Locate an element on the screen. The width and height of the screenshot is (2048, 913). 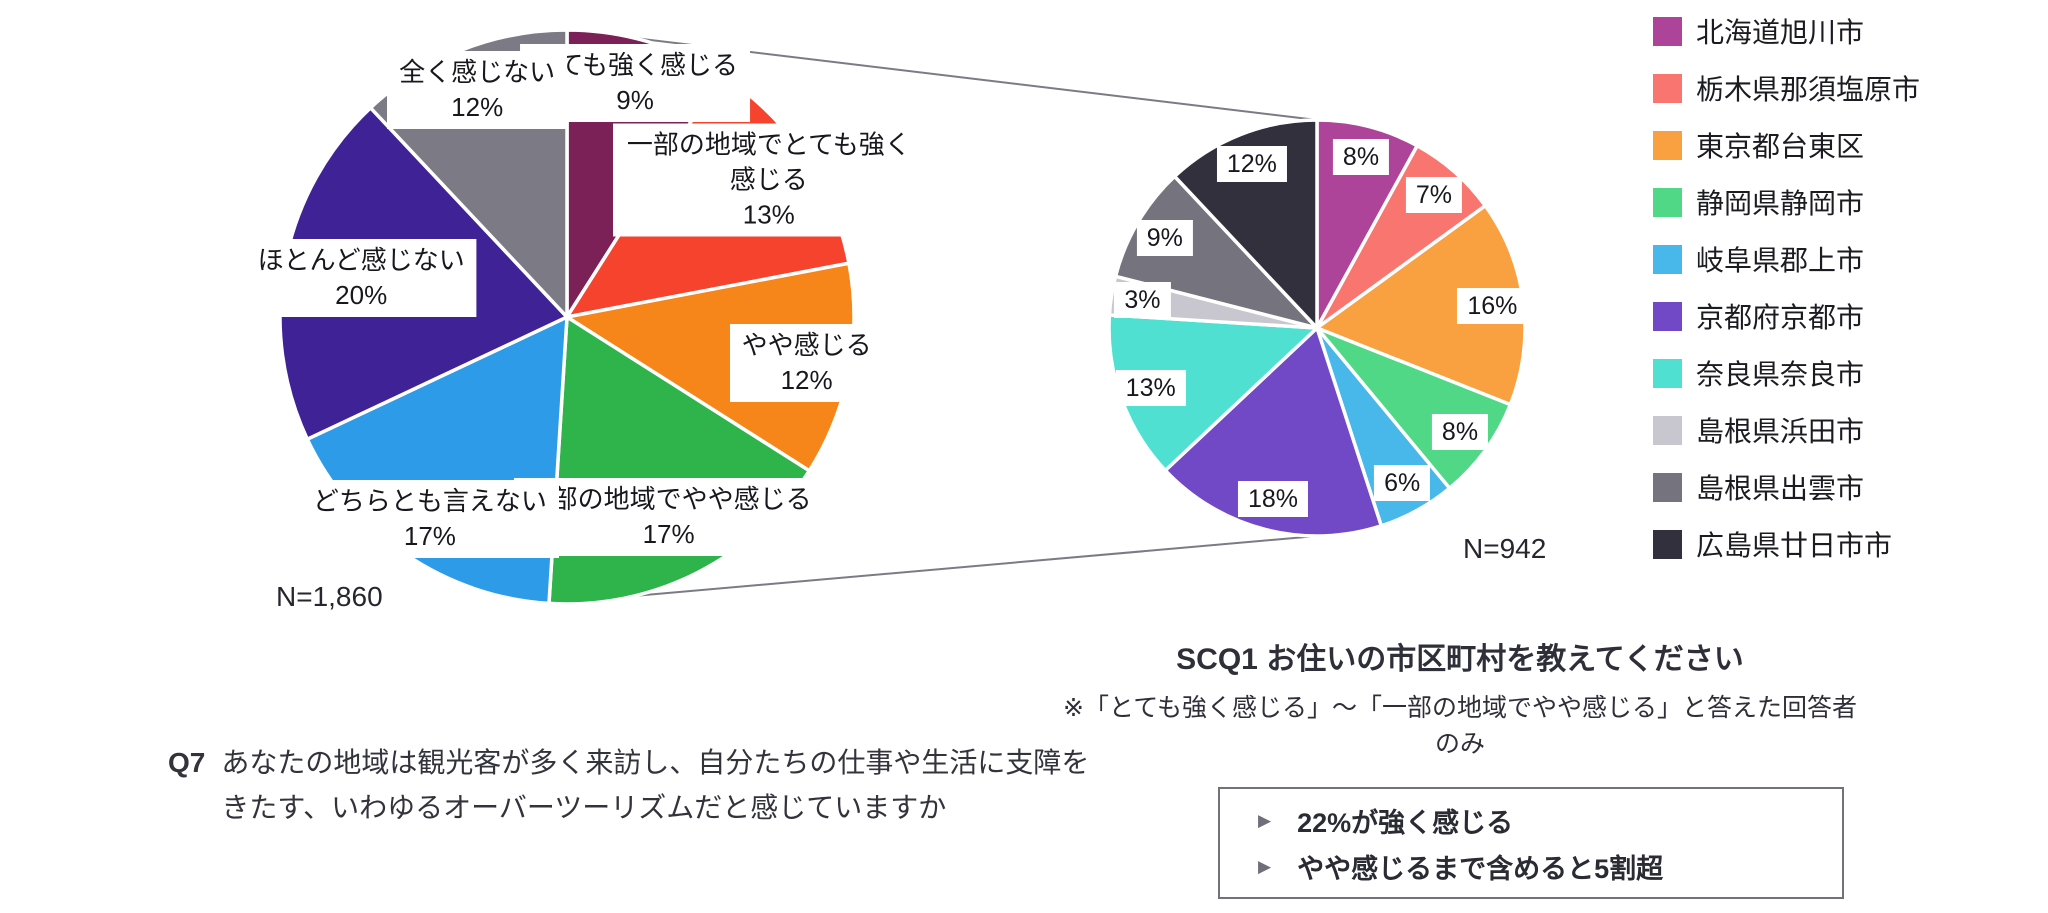
legend-item-広島県廿日市市: 広島県廿日市市 is located at coordinates (1786, 545).